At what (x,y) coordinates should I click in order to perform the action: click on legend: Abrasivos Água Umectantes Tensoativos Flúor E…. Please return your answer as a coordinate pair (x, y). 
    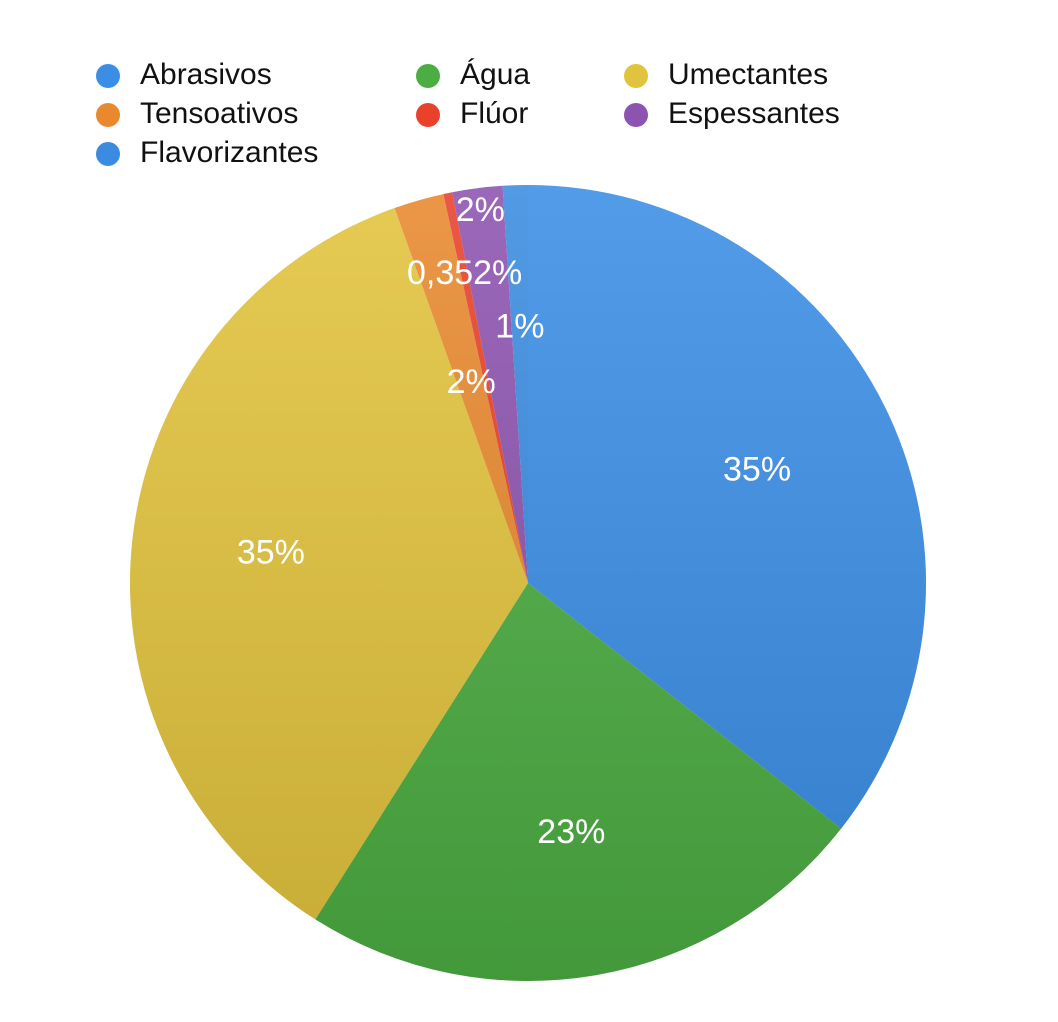
    Looking at the image, I should click on (468, 113).